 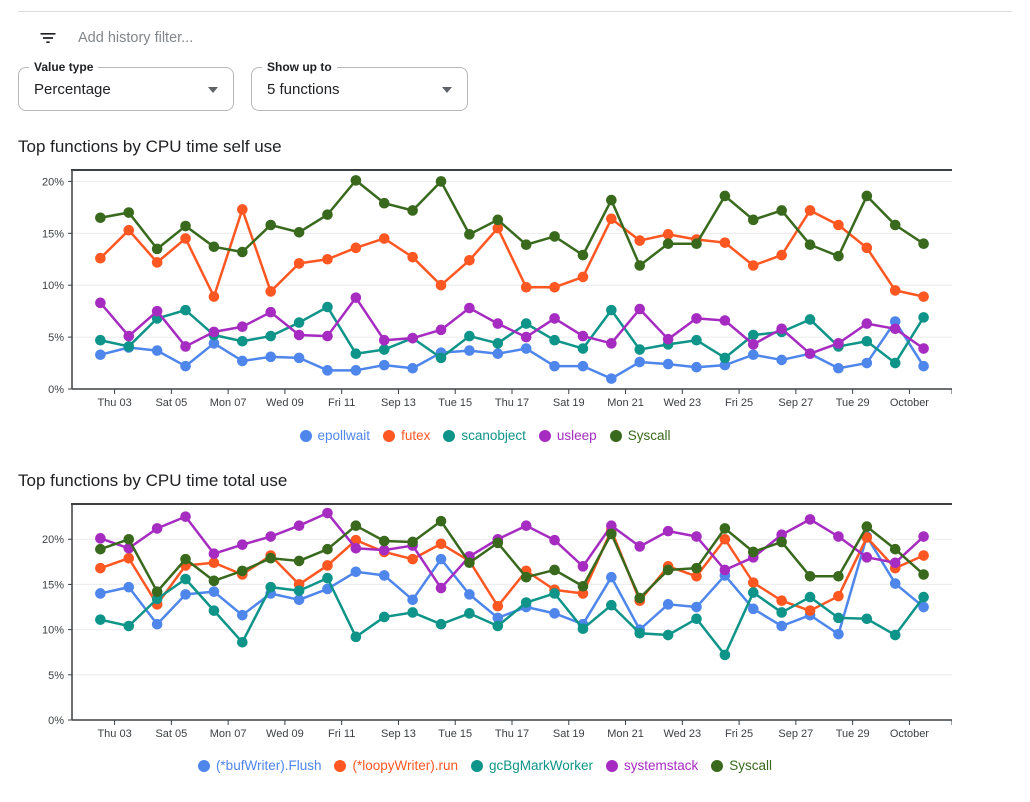 I want to click on show-up-to-select: Show up to 5 functions, so click(x=359, y=85).